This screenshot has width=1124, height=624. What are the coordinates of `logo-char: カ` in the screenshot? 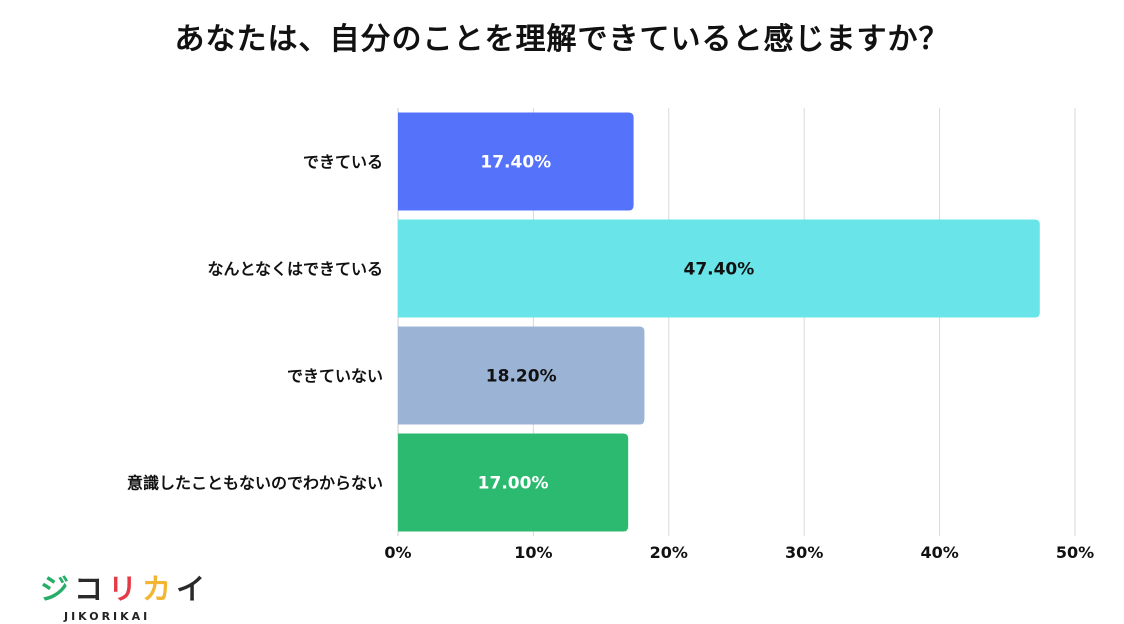 It's located at (159, 589).